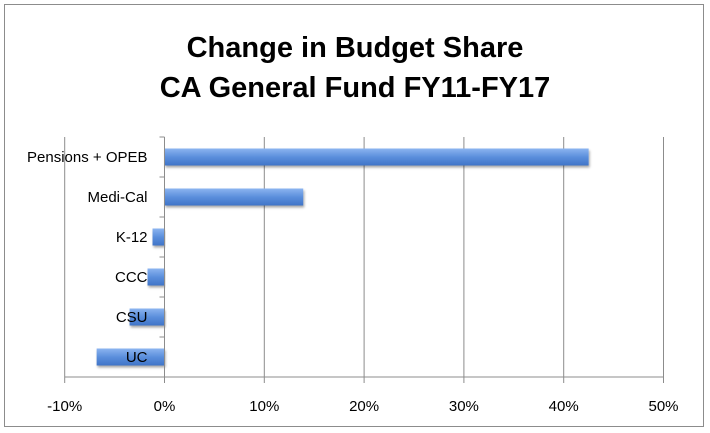 This screenshot has height=433, width=710. I want to click on bar-csu, so click(147, 317).